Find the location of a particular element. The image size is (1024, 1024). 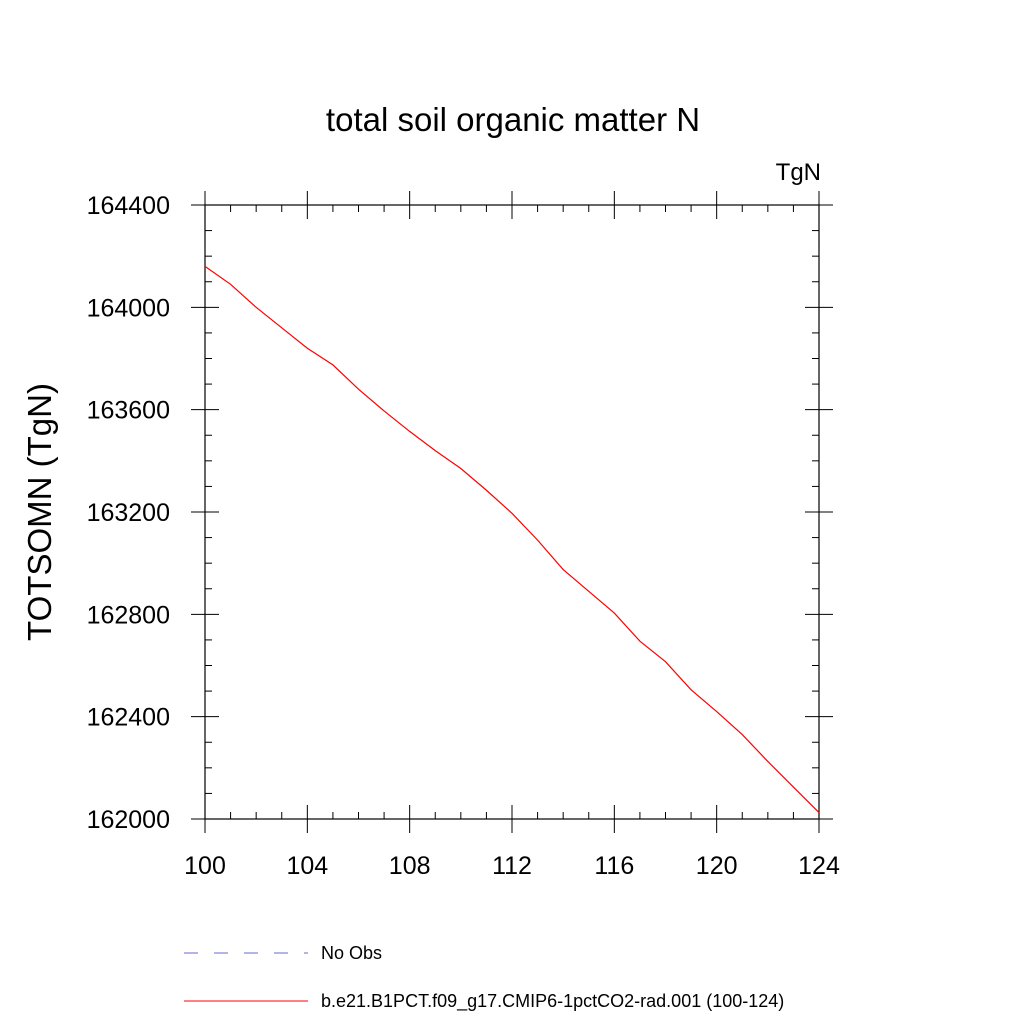

y-tick-label: 162000 is located at coordinates (128, 820).